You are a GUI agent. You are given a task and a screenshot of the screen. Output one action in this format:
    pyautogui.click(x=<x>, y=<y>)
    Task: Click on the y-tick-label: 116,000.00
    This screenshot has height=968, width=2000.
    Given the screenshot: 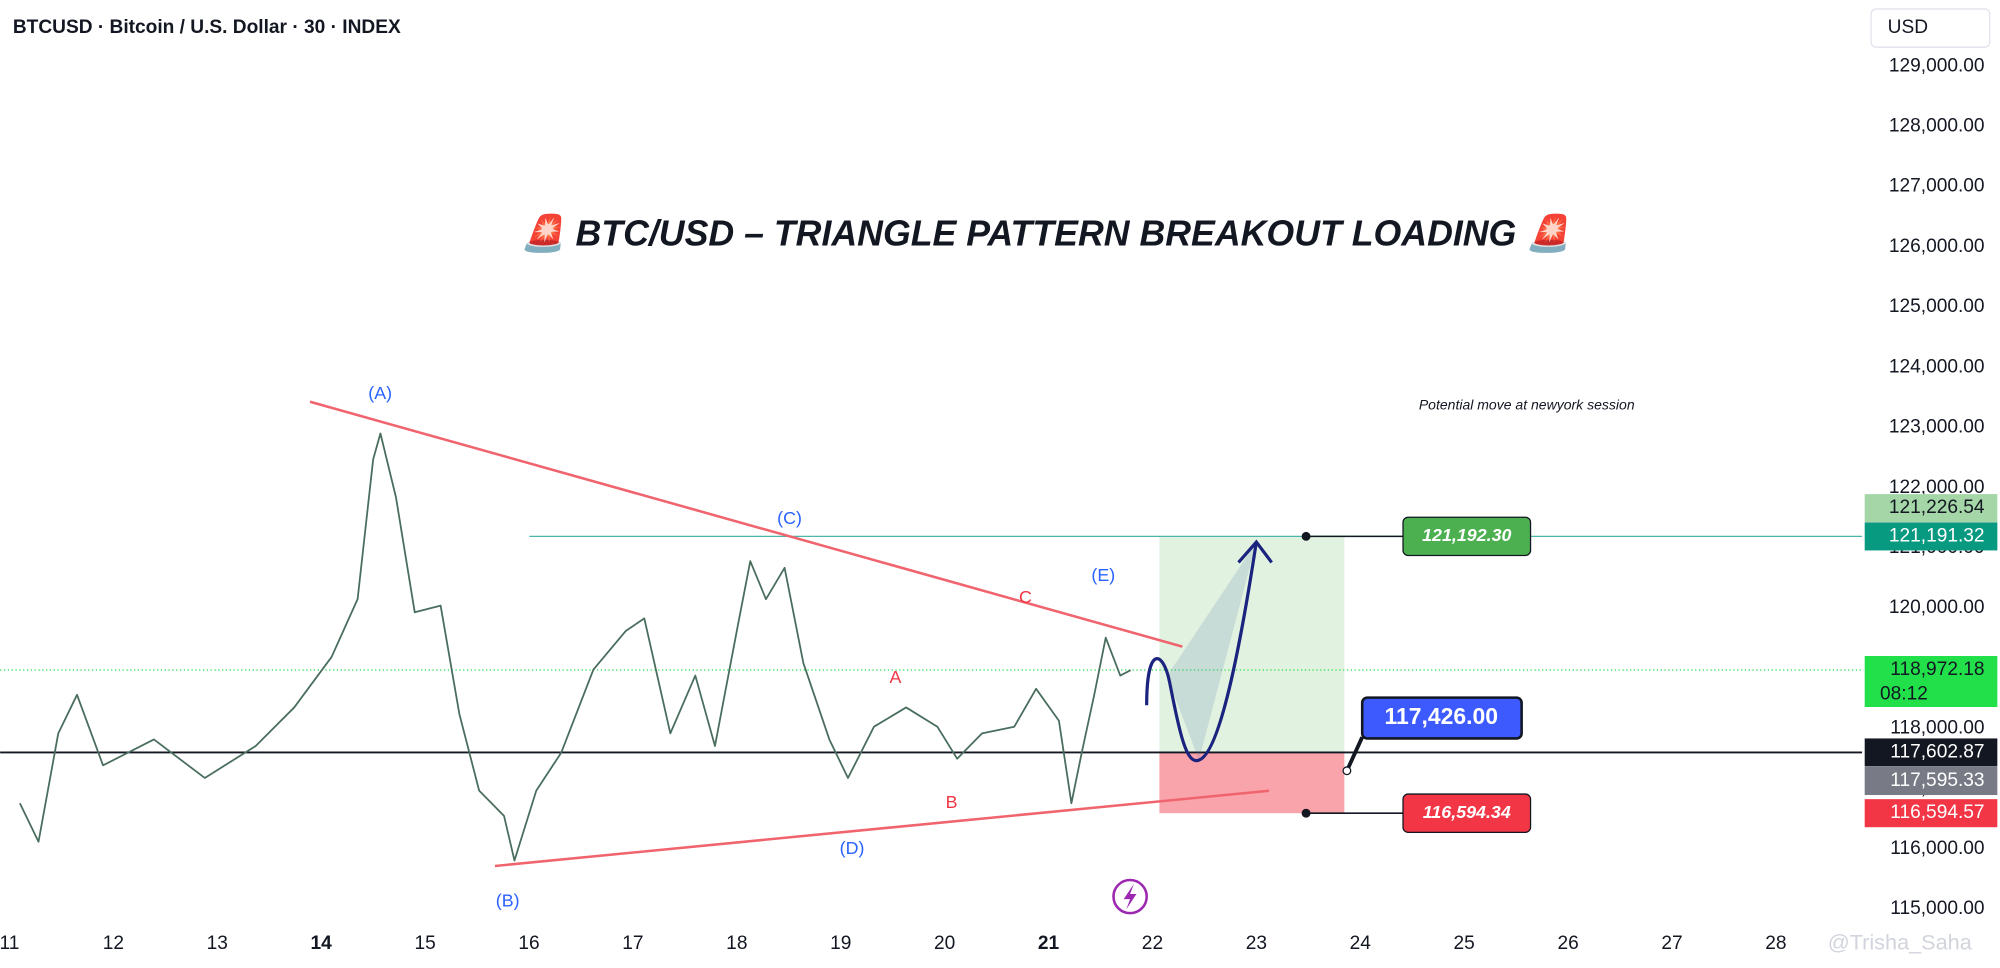 What is the action you would take?
    pyautogui.click(x=1937, y=848)
    